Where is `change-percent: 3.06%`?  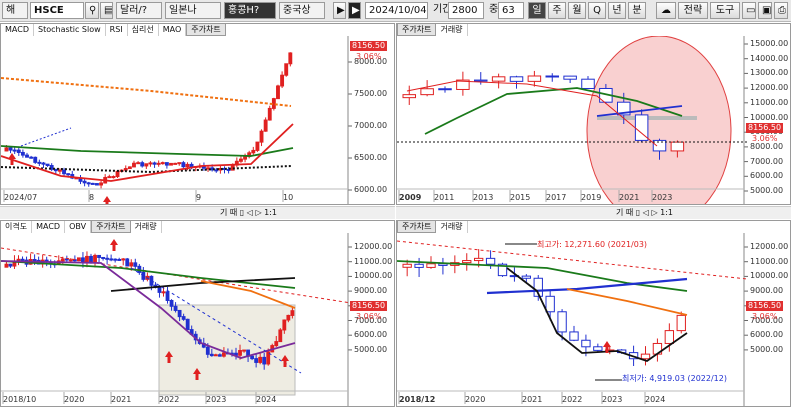
change-percent: 3.06% is located at coordinates (765, 138).